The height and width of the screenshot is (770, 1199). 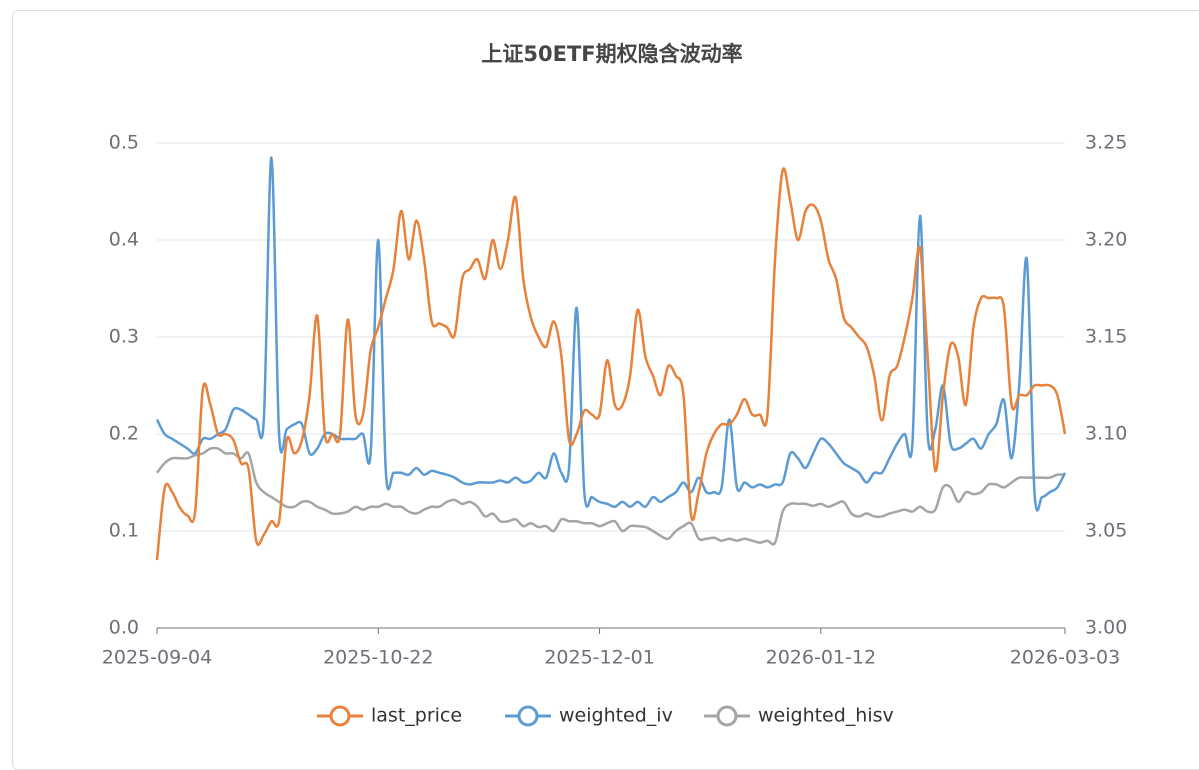 What do you see at coordinates (124, 531) in the screenshot?
I see `y-tick-label: 0.1` at bounding box center [124, 531].